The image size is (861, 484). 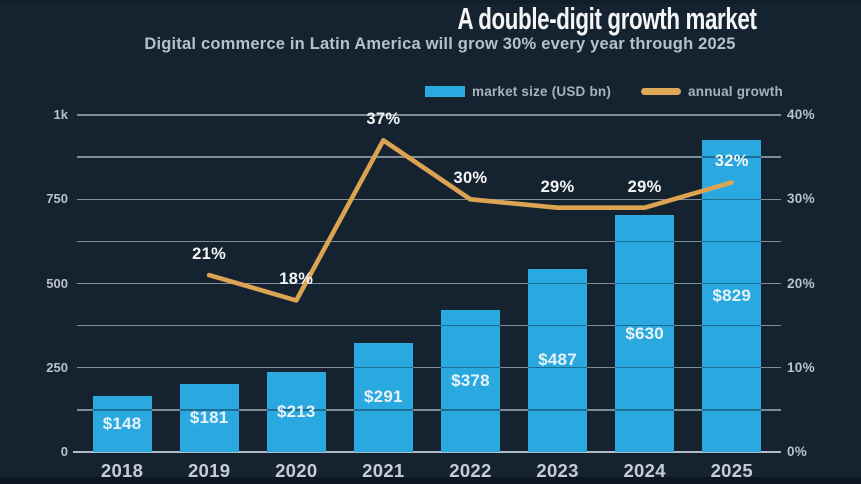 I want to click on x-axis-label-2018: 2018, so click(x=122, y=470).